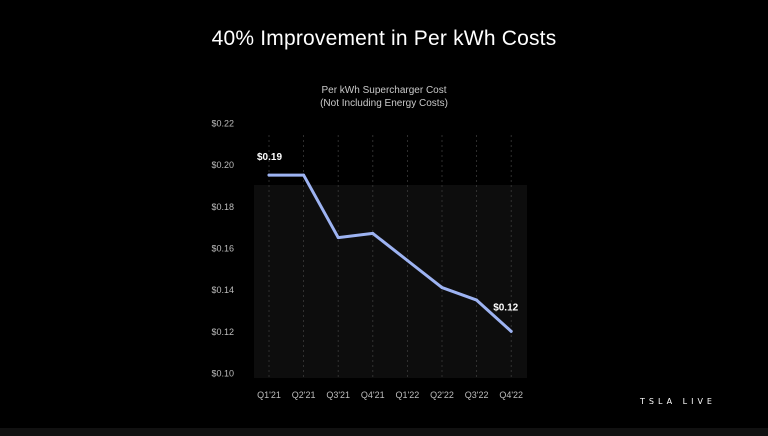 This screenshot has width=768, height=436. Describe the element at coordinates (222, 249) in the screenshot. I see `y-tick-label: $0.16` at that location.